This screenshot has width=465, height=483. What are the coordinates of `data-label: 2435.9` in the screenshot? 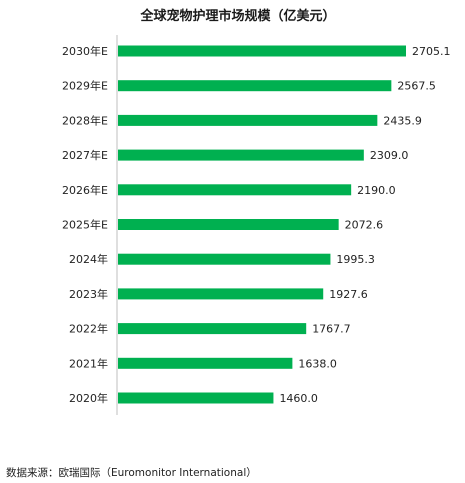 It's located at (402, 120).